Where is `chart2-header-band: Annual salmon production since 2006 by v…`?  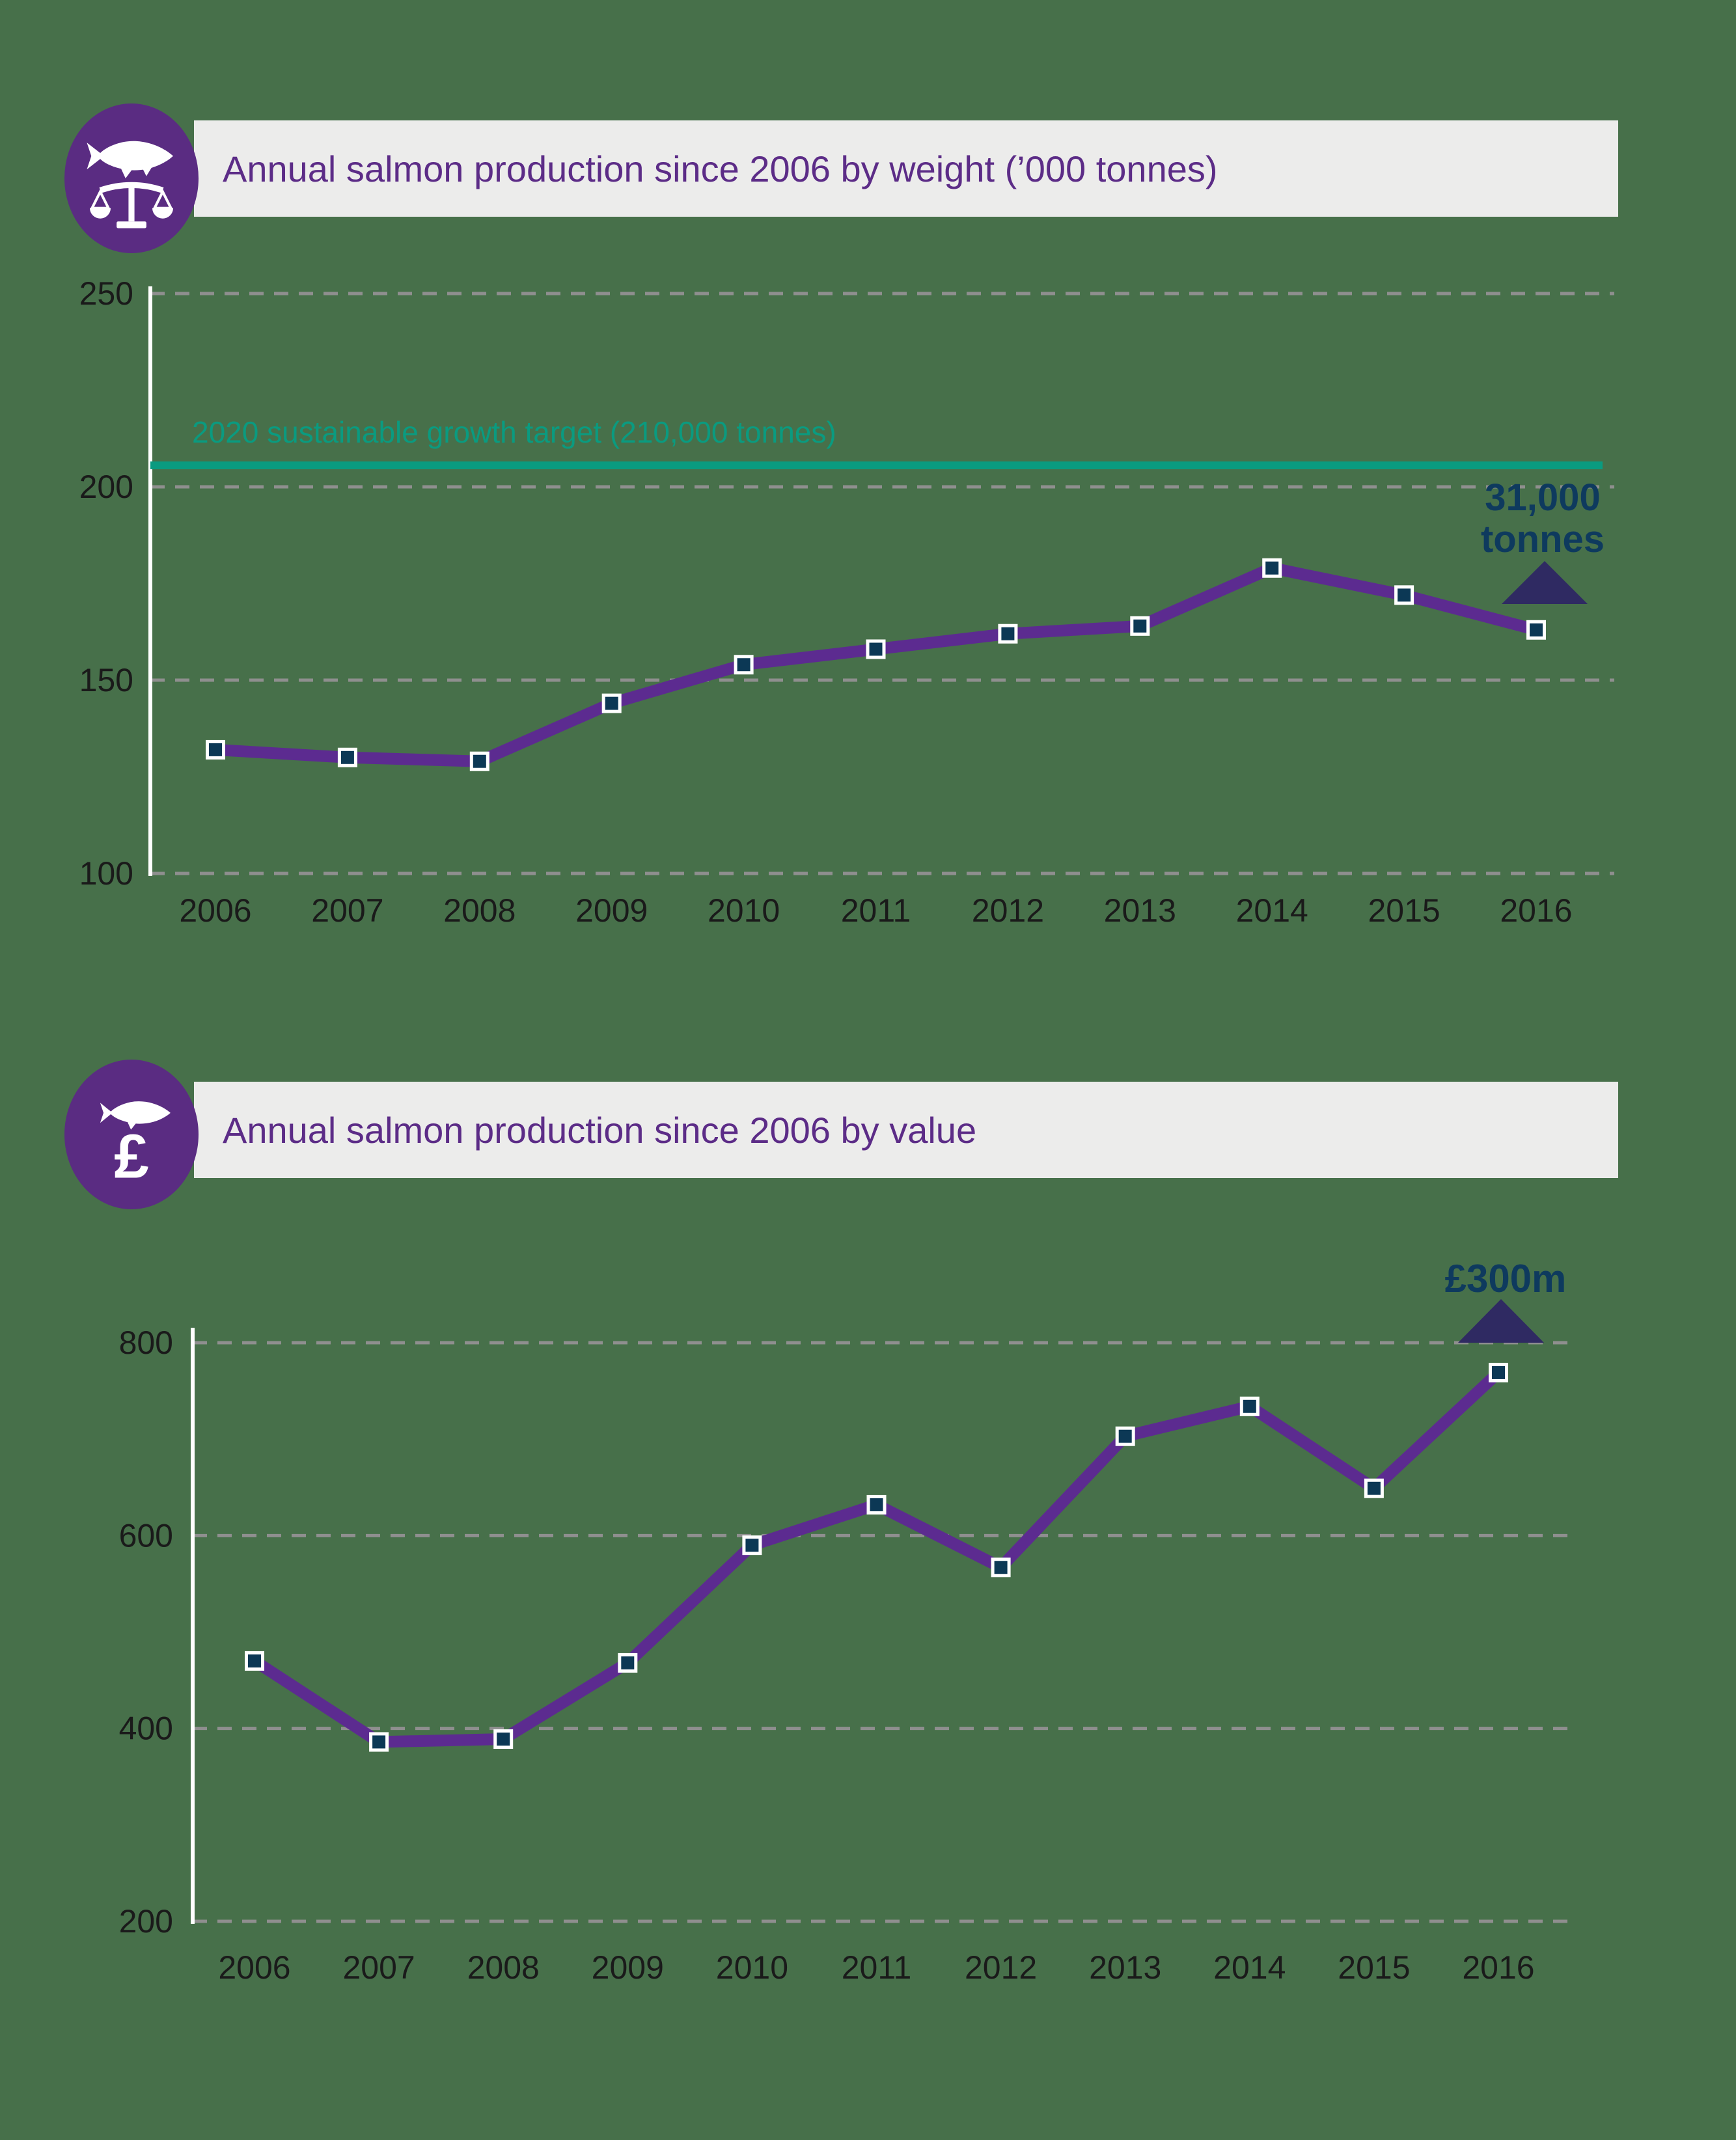 chart2-header-band: Annual salmon production since 2006 by v… is located at coordinates (906, 1130).